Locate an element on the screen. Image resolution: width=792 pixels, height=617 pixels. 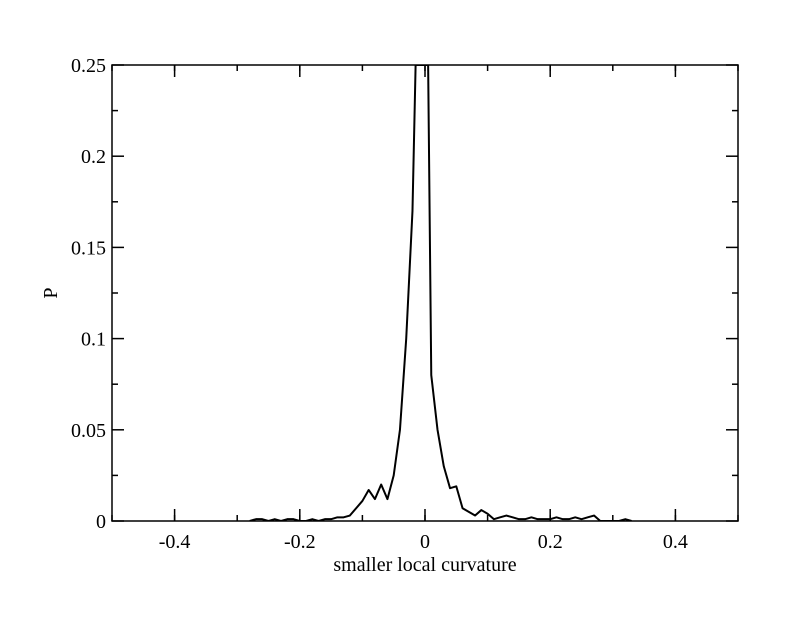
x-tick-label: 0.2 is located at coordinates (550, 542).